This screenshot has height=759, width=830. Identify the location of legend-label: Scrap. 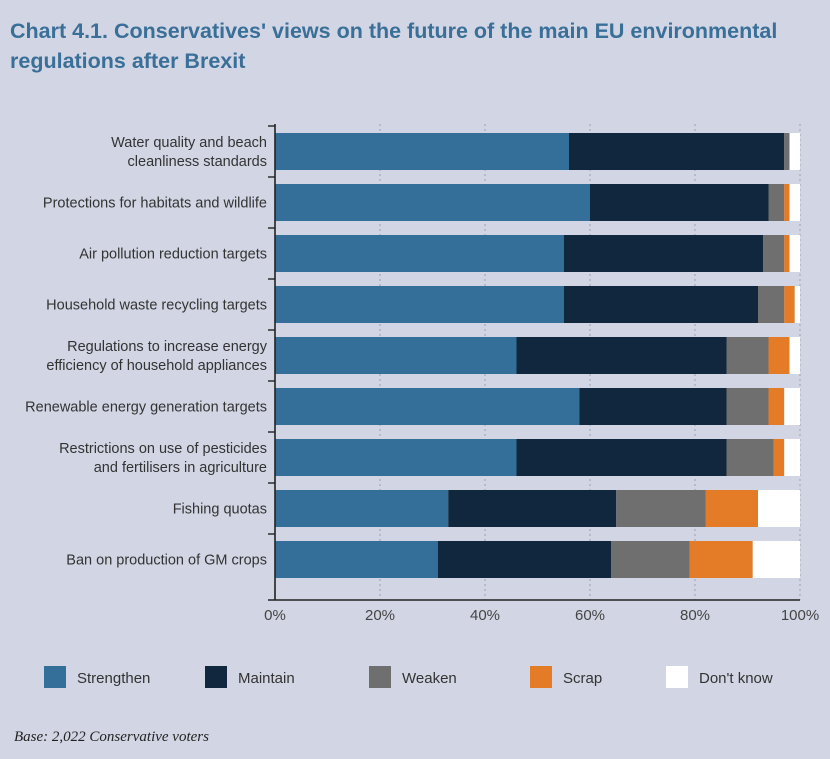
(582, 678).